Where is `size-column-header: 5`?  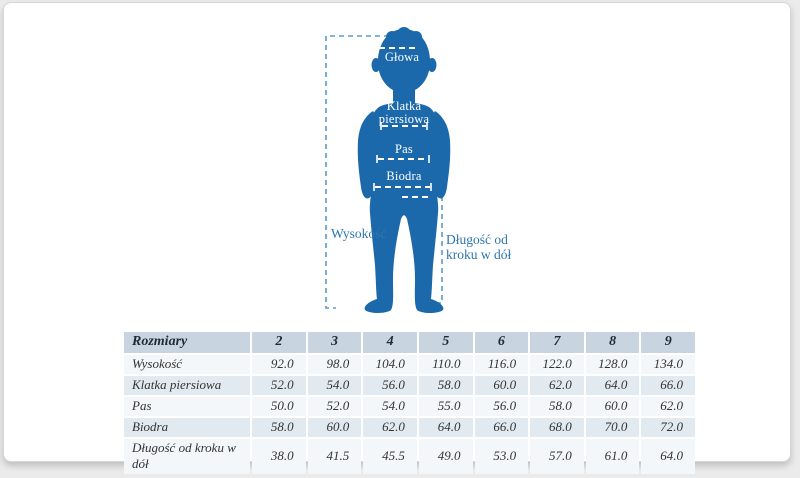 size-column-header: 5 is located at coordinates (445, 342).